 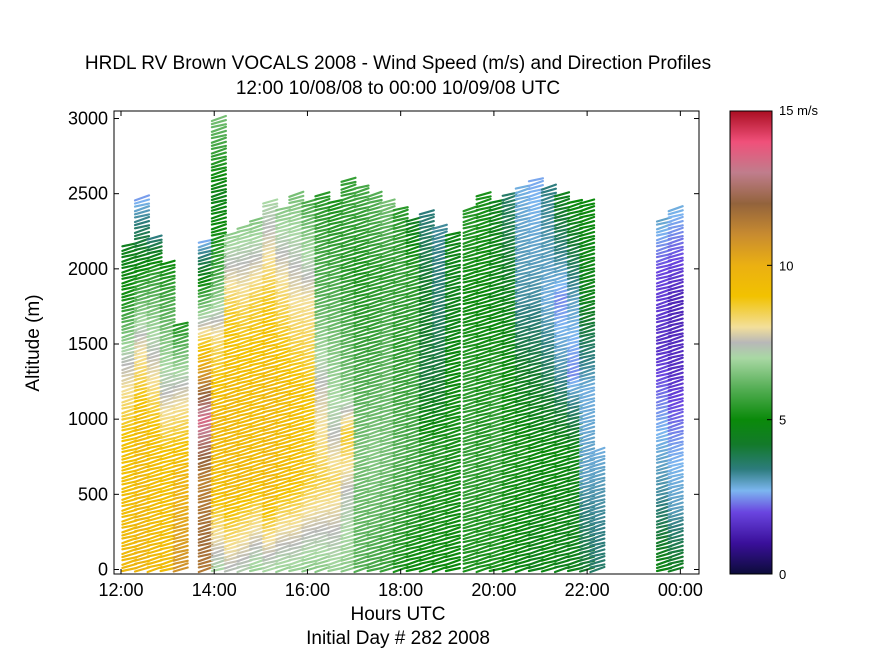 I want to click on colorbar-tick-label: 10, so click(x=786, y=265).